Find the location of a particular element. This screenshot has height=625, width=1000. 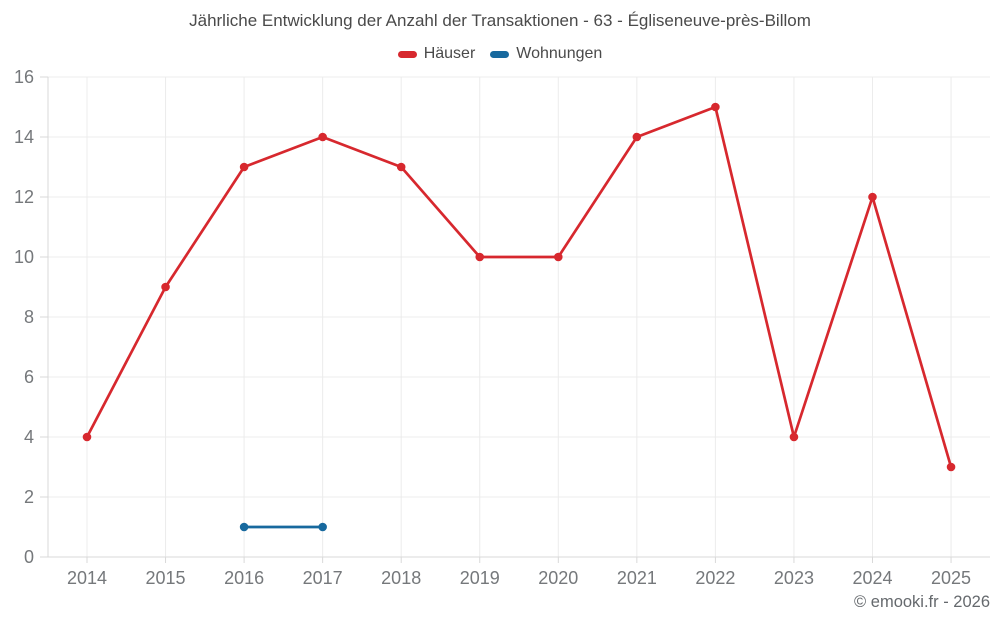

x-axis-tick-label: 2020 is located at coordinates (558, 578).